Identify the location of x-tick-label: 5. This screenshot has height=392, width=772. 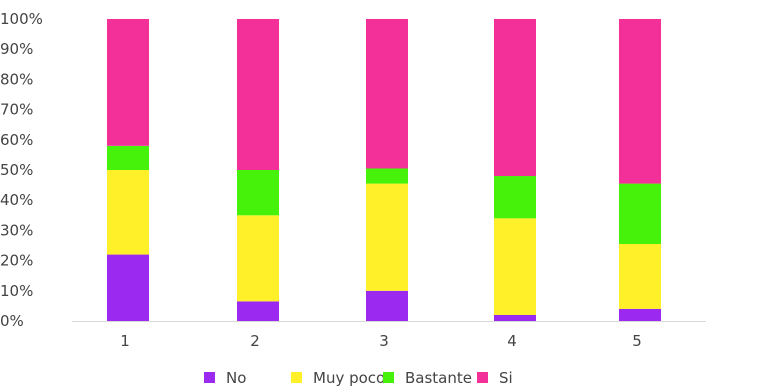
(637, 341).